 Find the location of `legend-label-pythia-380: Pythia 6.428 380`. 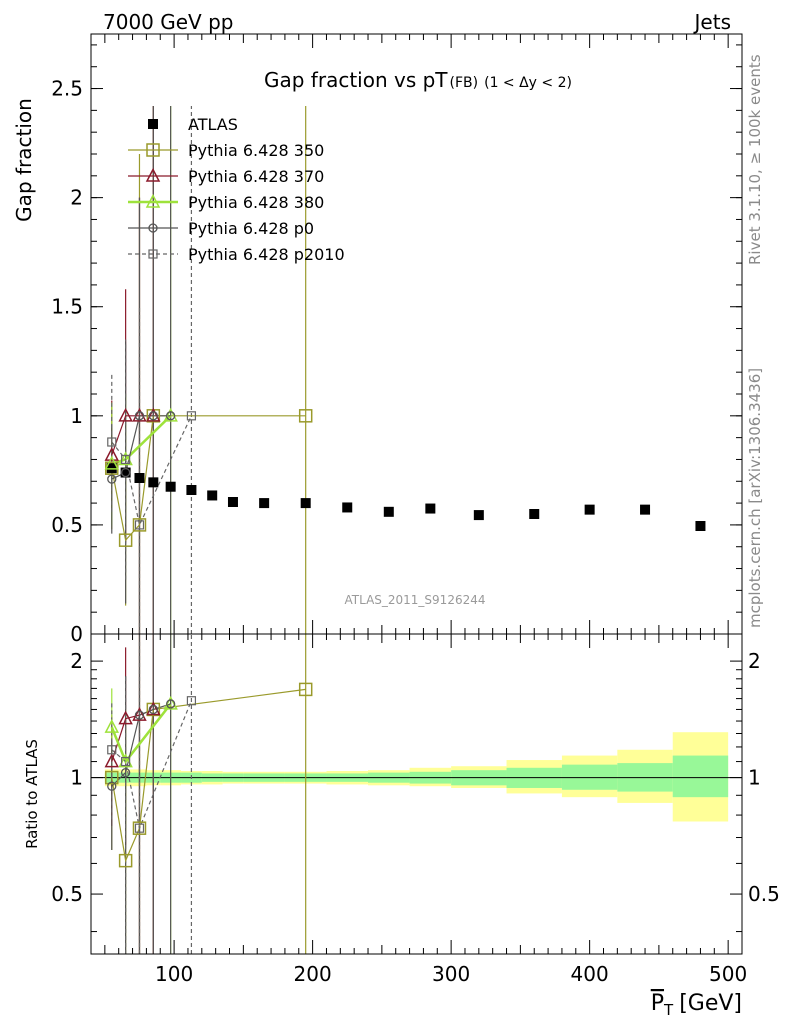

legend-label-pythia-380: Pythia 6.428 380 is located at coordinates (256, 202).